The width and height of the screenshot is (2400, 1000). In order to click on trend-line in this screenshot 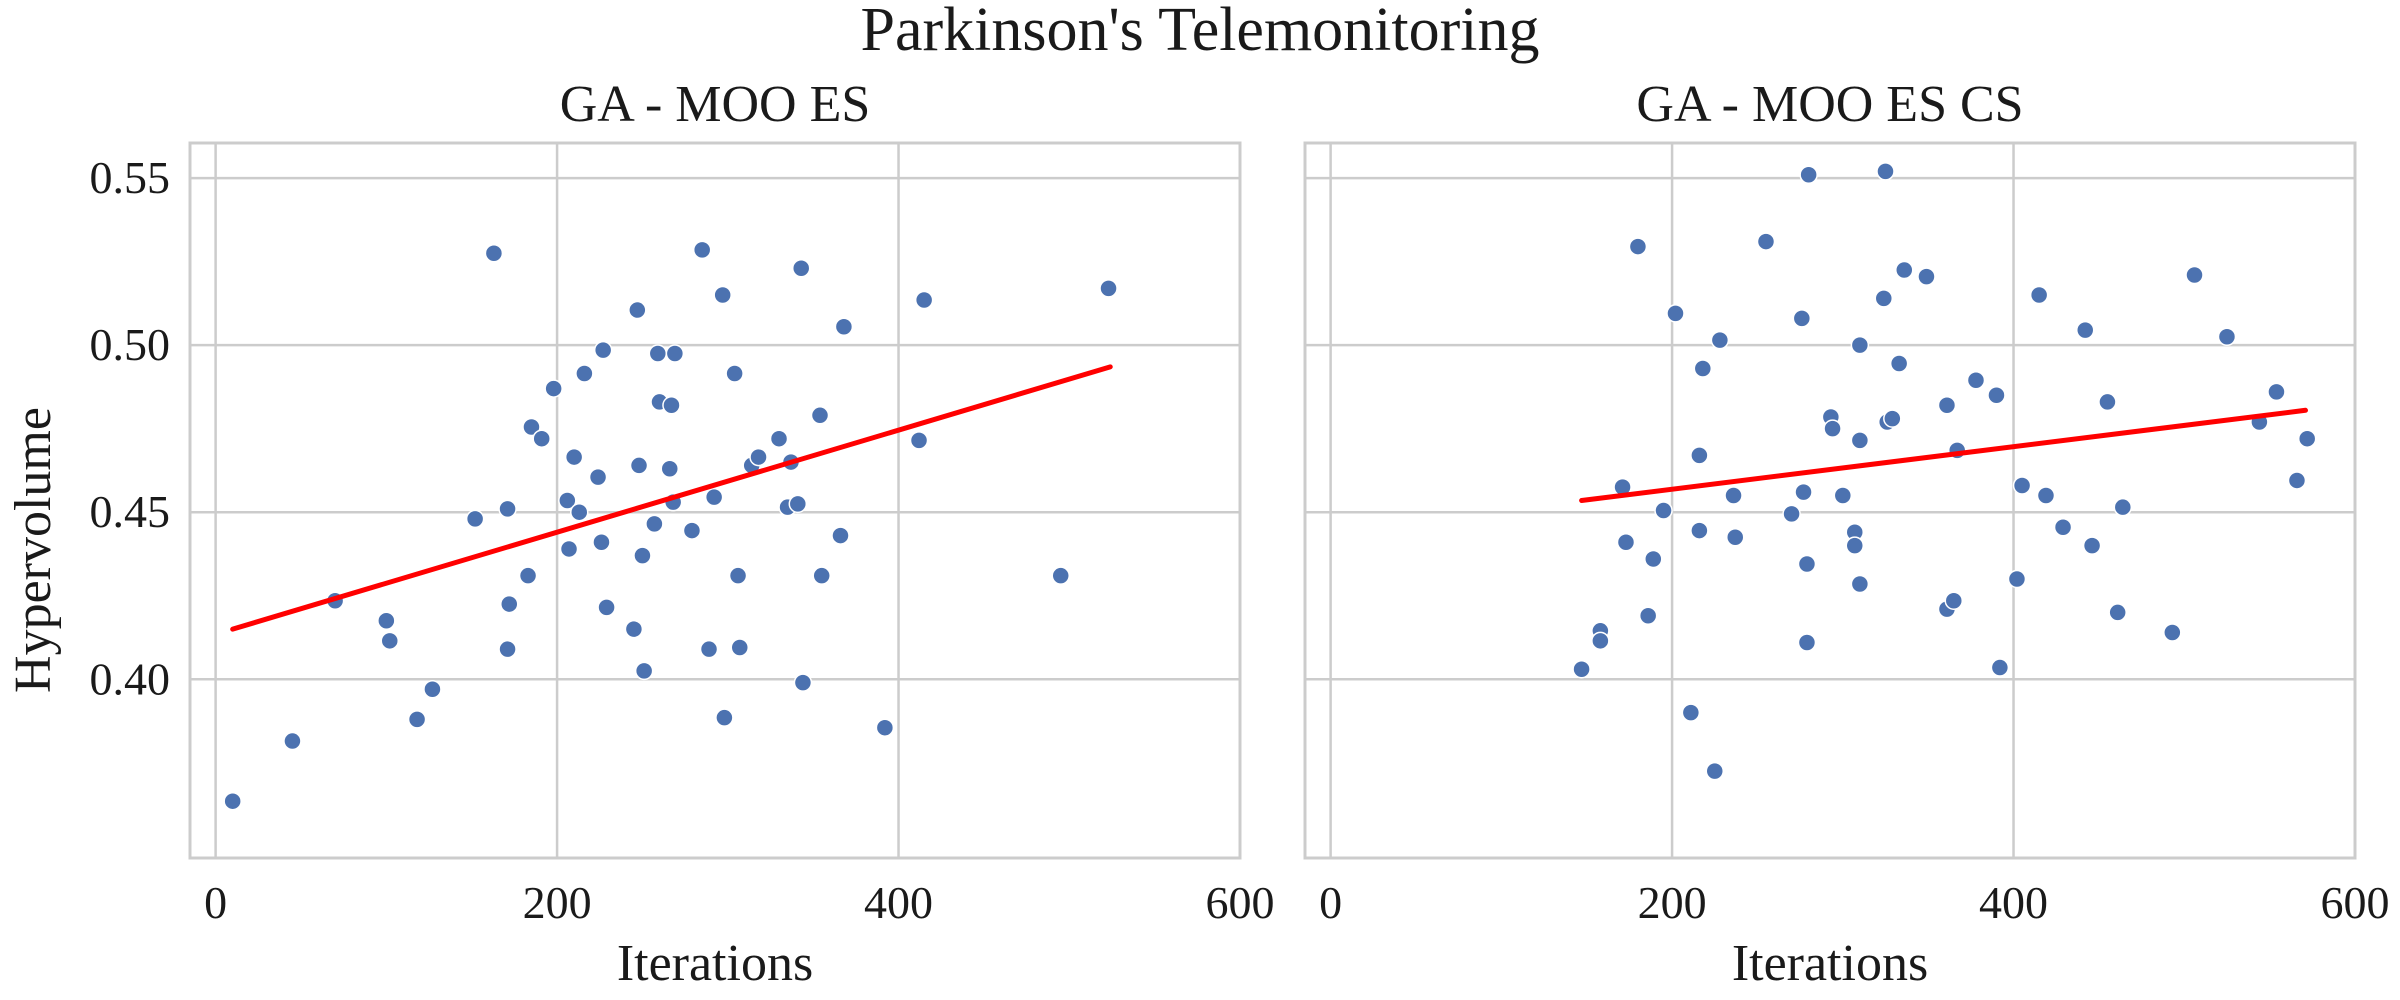, I will do `click(671, 498)`.